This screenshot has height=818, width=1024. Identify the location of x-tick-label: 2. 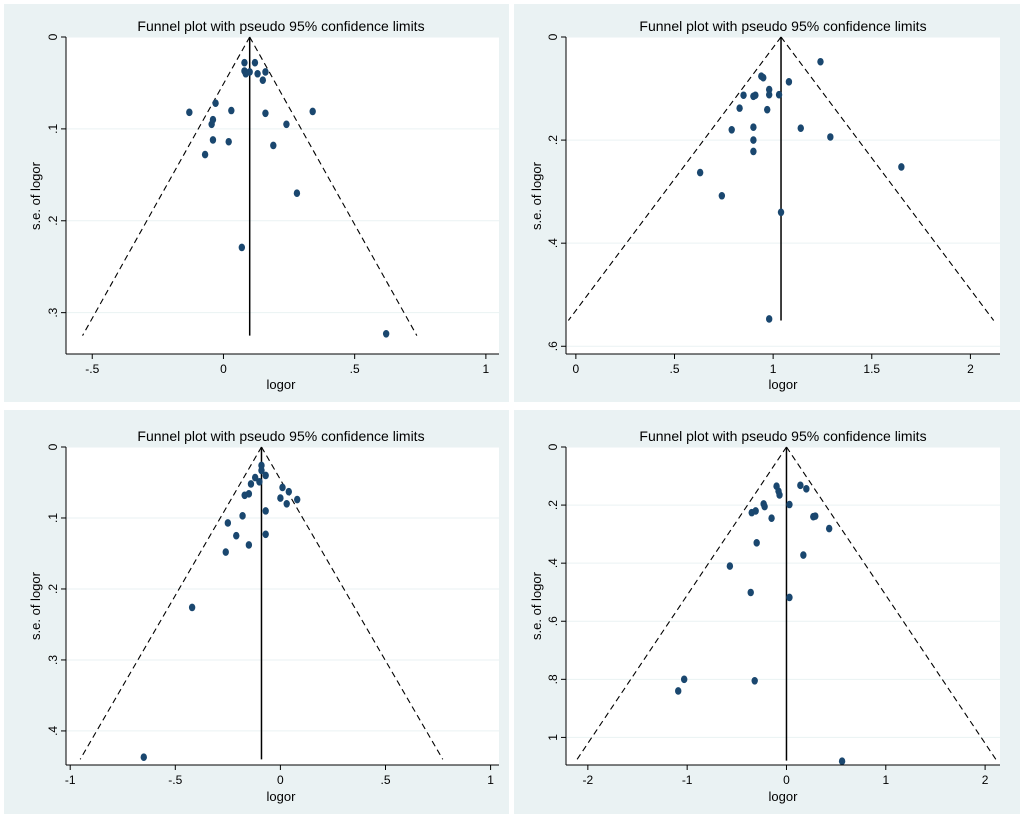
(970, 369).